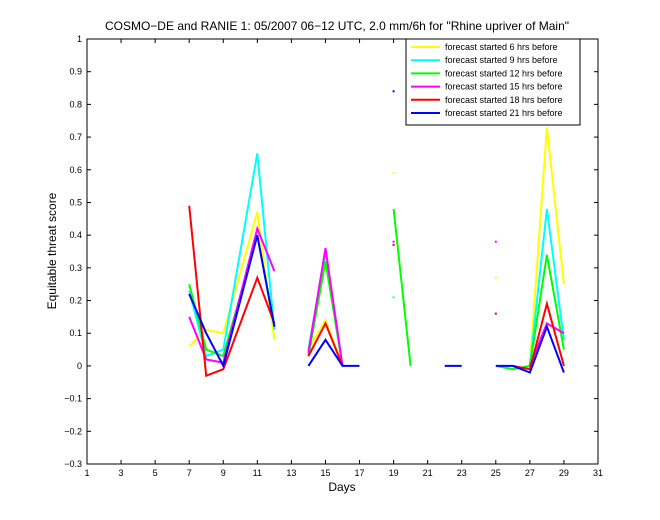  What do you see at coordinates (223, 473) in the screenshot?
I see `x-tick-label: 9` at bounding box center [223, 473].